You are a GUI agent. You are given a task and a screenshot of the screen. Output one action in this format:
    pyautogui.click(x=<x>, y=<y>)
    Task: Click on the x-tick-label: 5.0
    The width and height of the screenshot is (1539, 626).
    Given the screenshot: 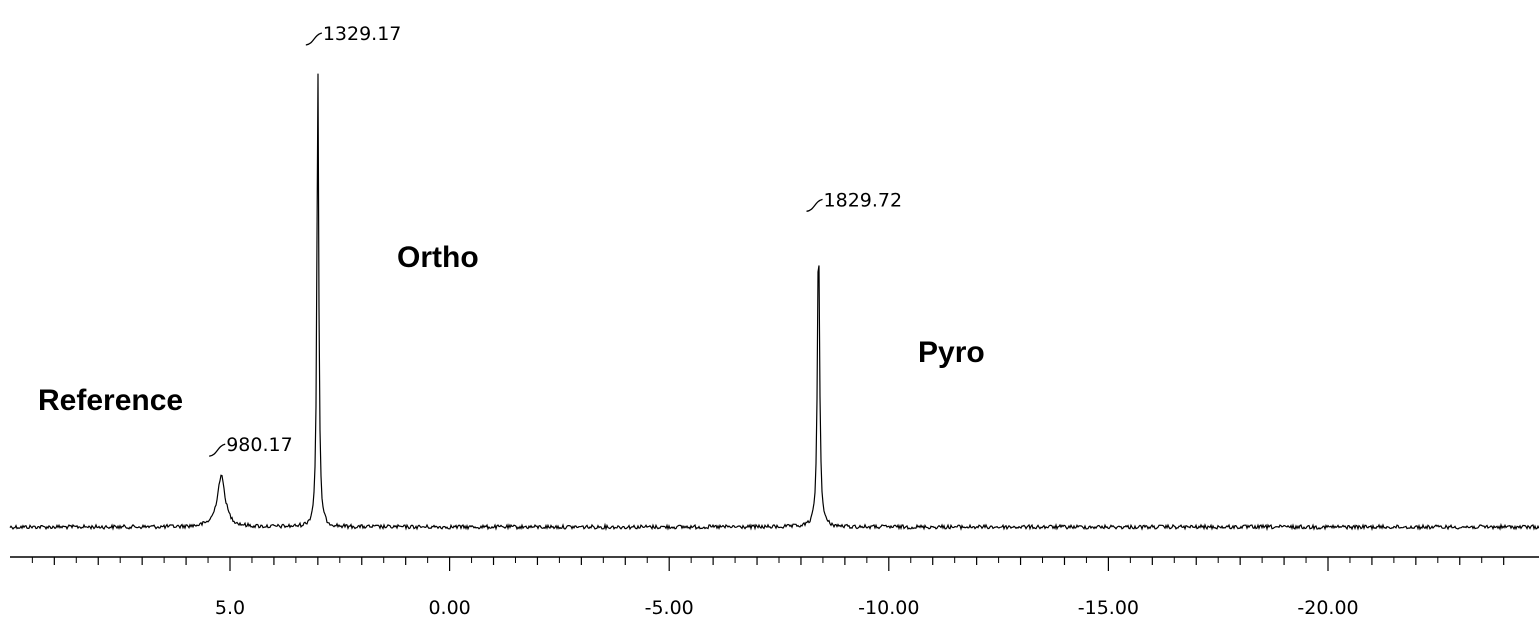 What is the action you would take?
    pyautogui.click(x=230, y=608)
    